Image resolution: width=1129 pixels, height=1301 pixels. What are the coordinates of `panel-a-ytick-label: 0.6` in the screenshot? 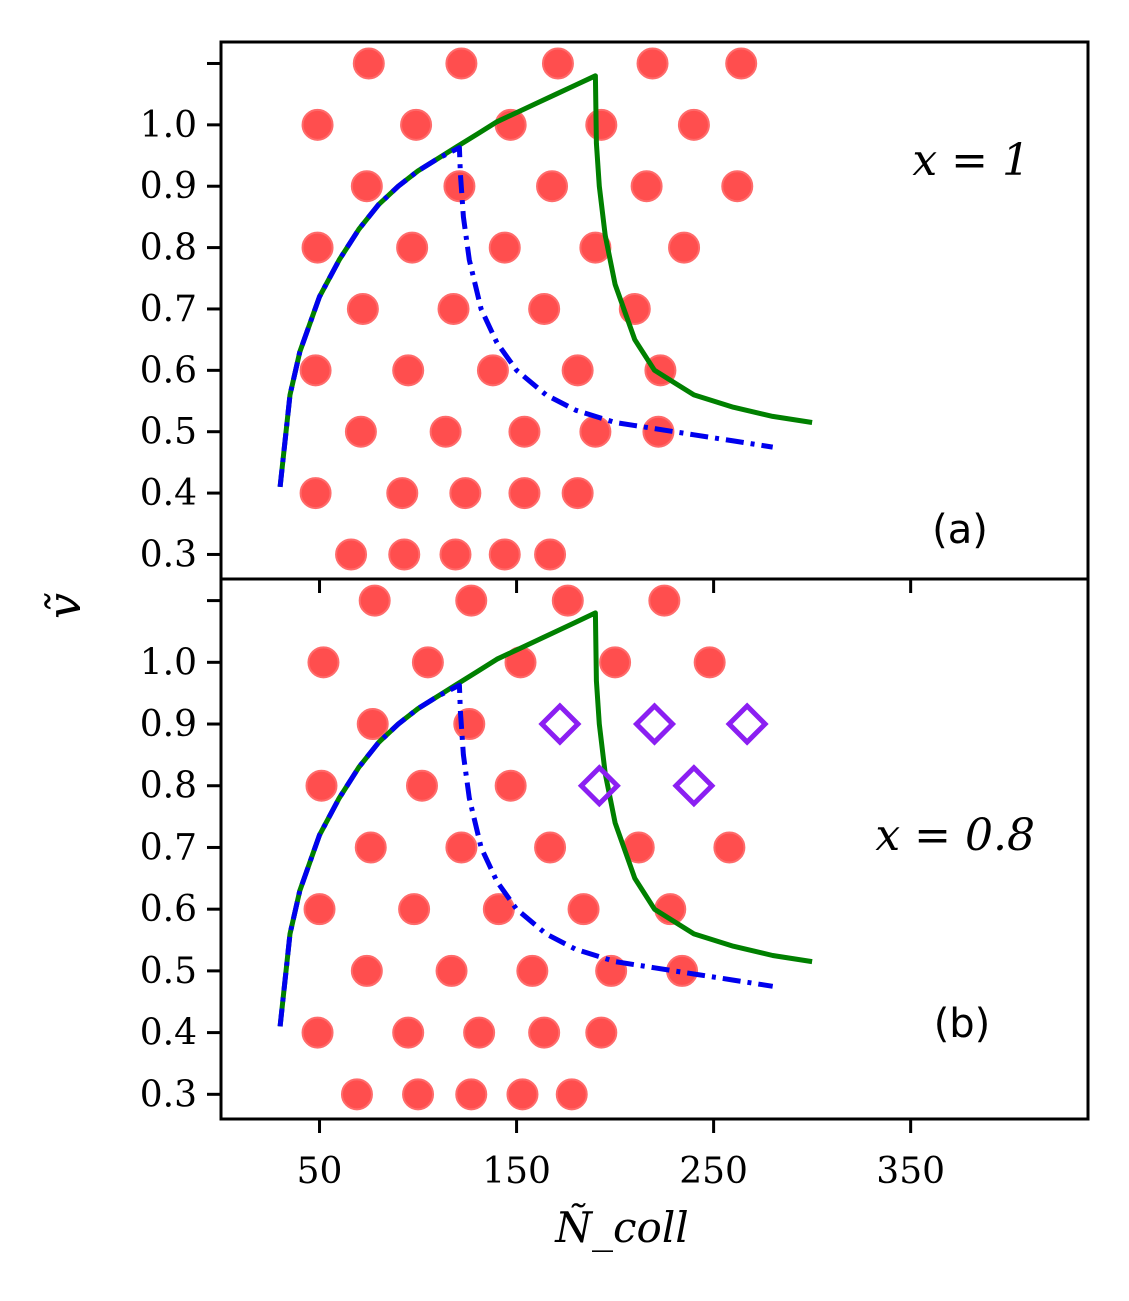 It's located at (168, 370).